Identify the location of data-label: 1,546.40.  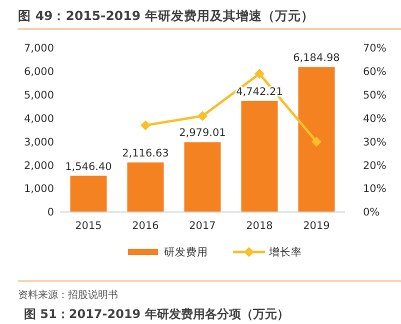
(88, 166).